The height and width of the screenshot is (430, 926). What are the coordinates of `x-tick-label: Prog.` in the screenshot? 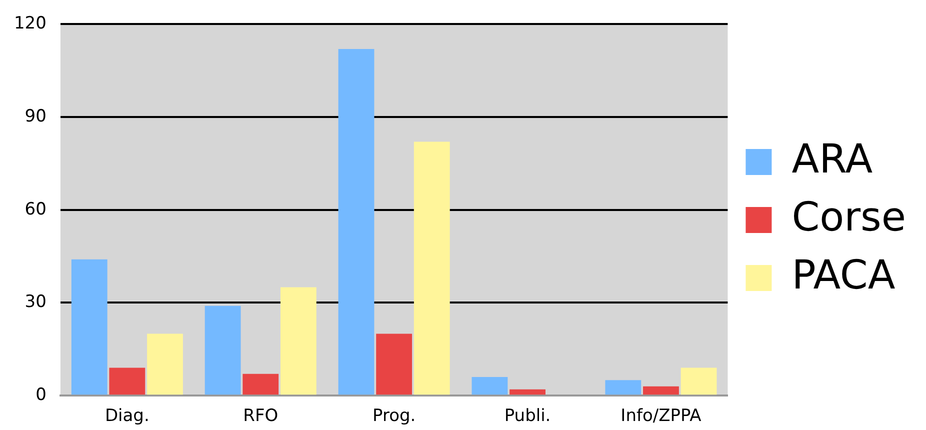 It's located at (394, 416).